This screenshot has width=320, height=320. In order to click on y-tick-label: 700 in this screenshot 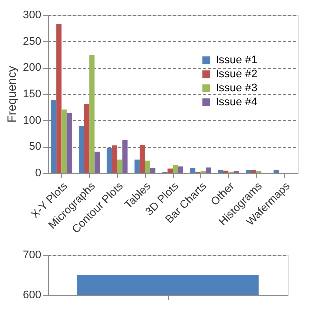, I will do `click(32, 256)`.